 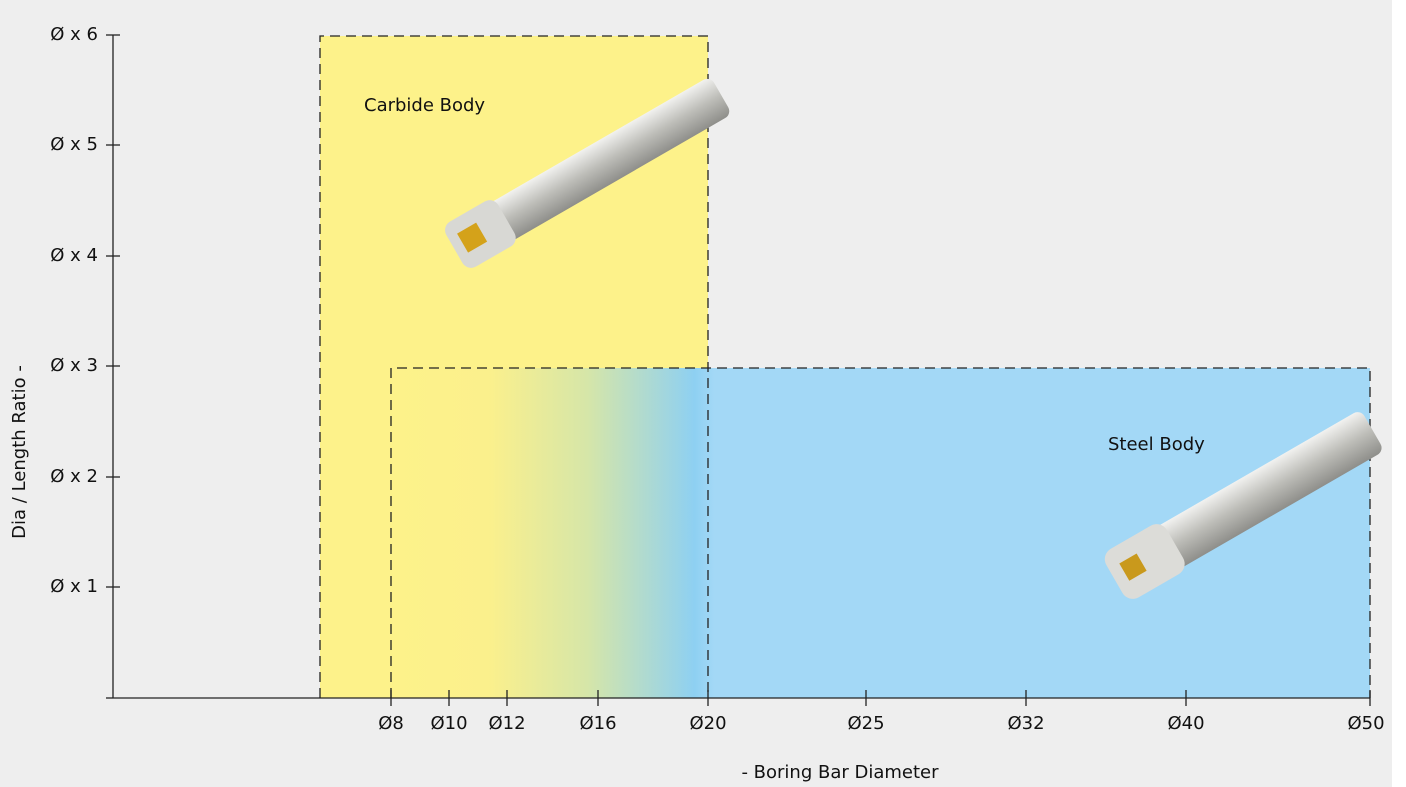 What do you see at coordinates (587, 173) in the screenshot?
I see `carbide-tool-image` at bounding box center [587, 173].